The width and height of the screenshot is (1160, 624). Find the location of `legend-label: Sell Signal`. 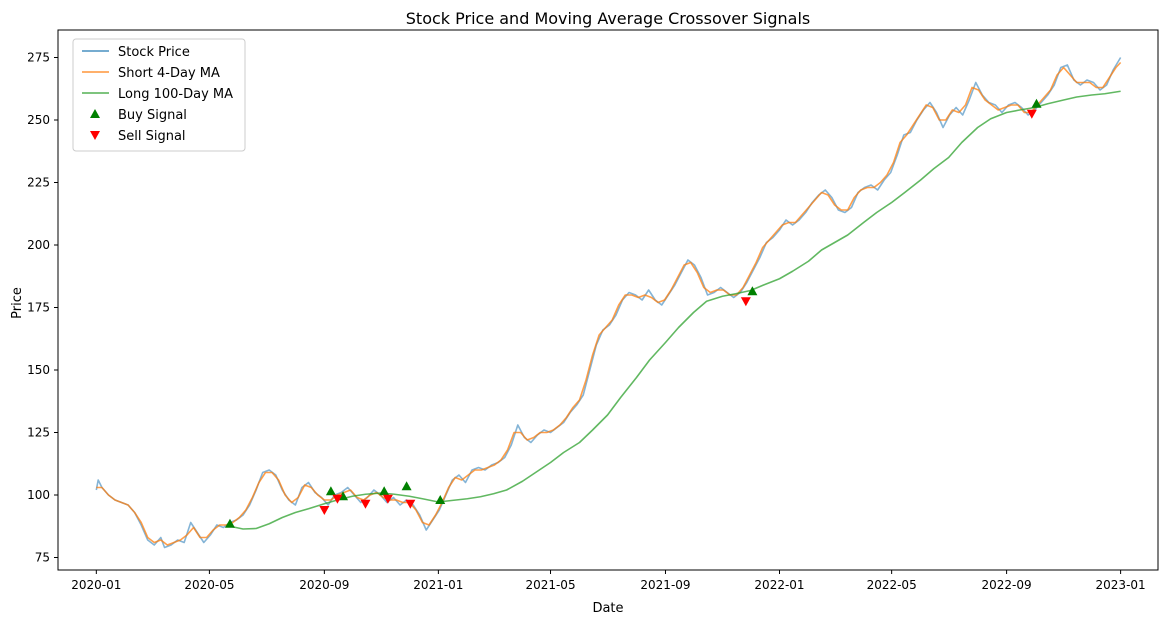

legend-label: Sell Signal is located at coordinates (152, 136).